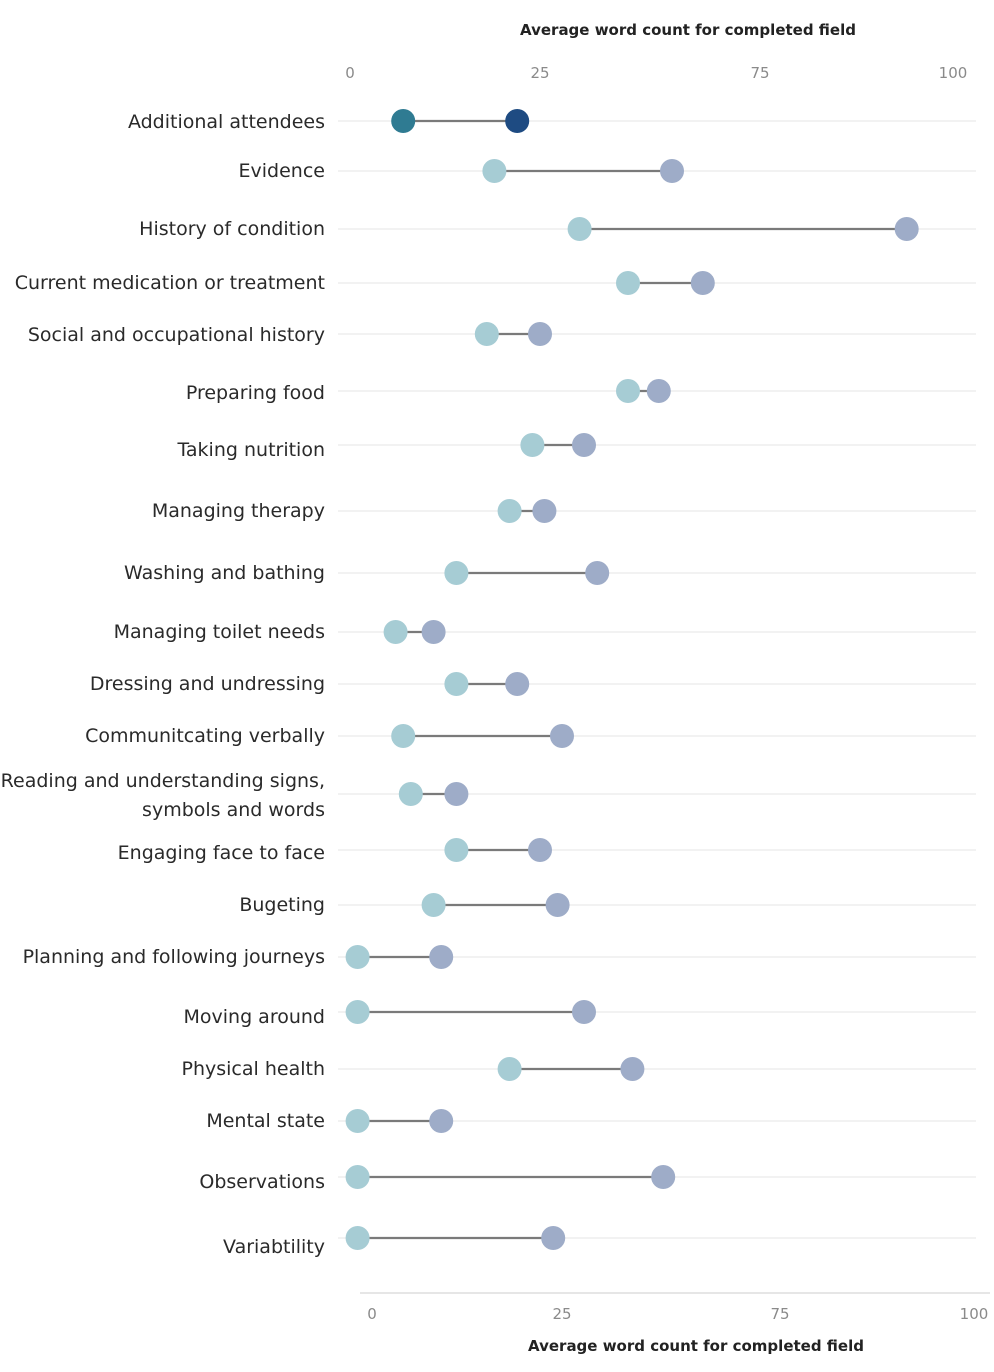 This screenshot has width=994, height=1372. I want to click on bottom-tick-label: 25, so click(561, 1314).